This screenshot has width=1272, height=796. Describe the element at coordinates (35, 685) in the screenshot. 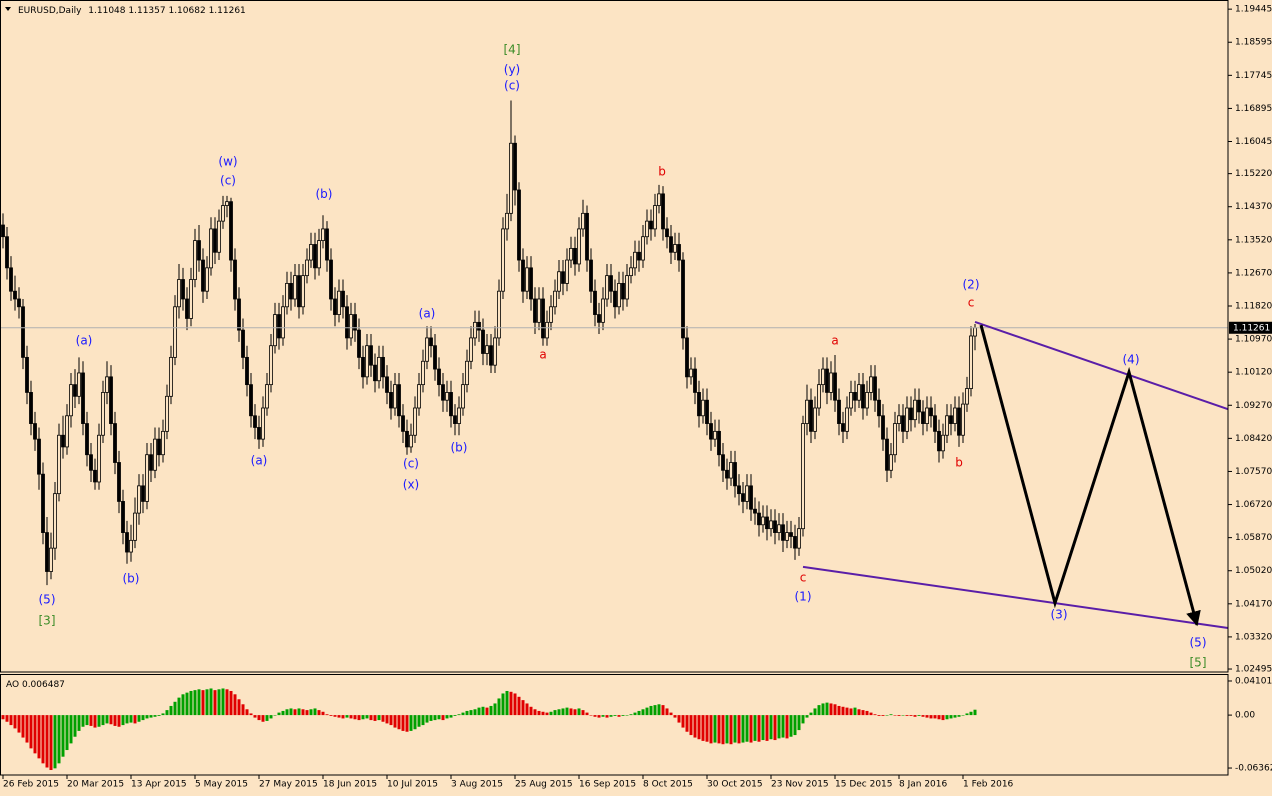

I see `indicator-title: AO 0.006487` at that location.